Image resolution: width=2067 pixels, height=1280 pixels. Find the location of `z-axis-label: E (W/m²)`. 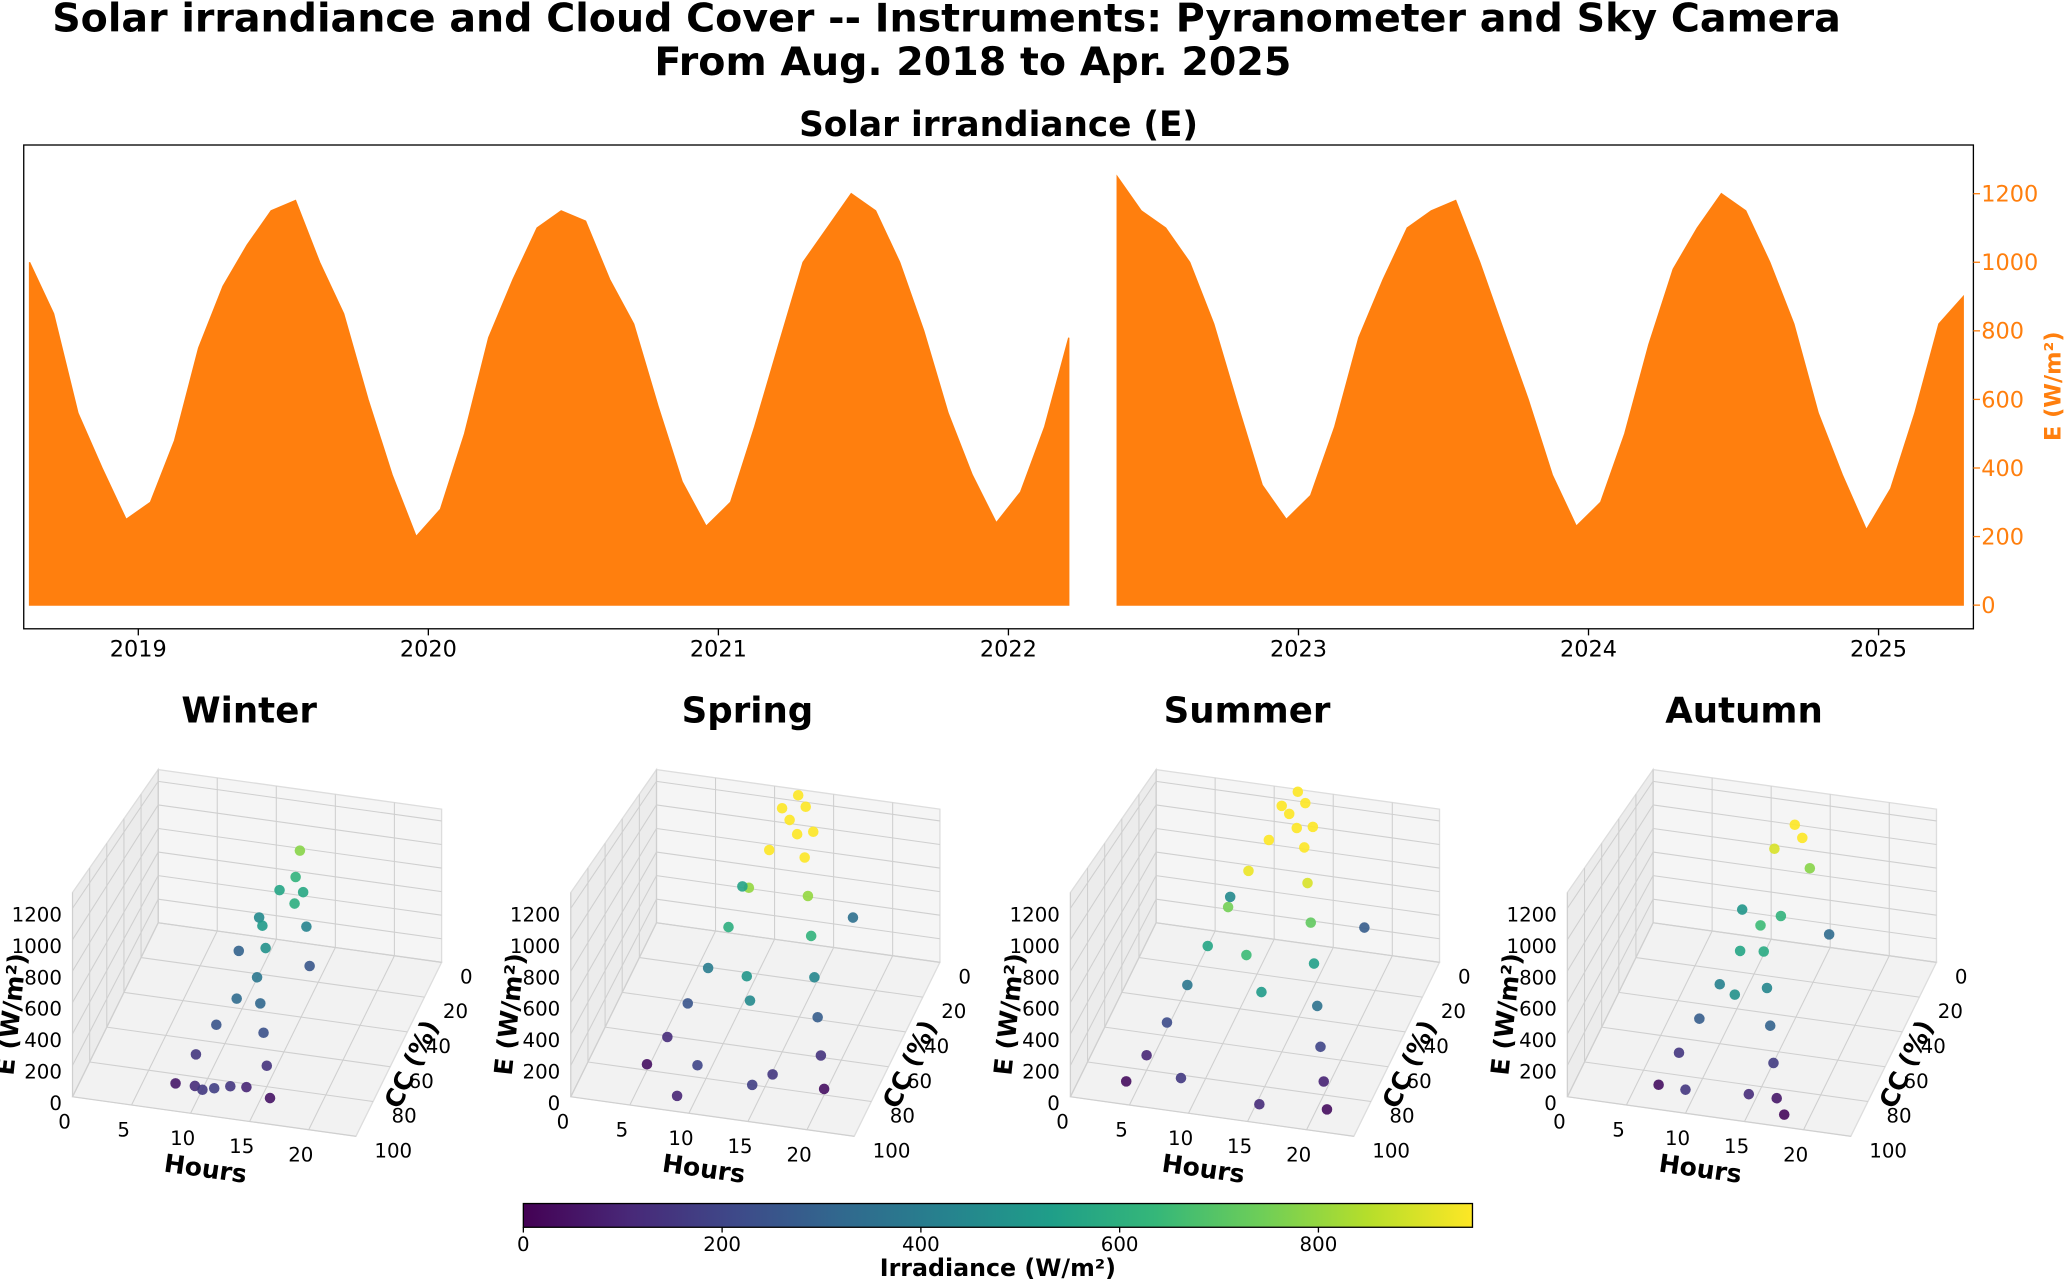

z-axis-label: E (W/m²) is located at coordinates (1506, 1014).